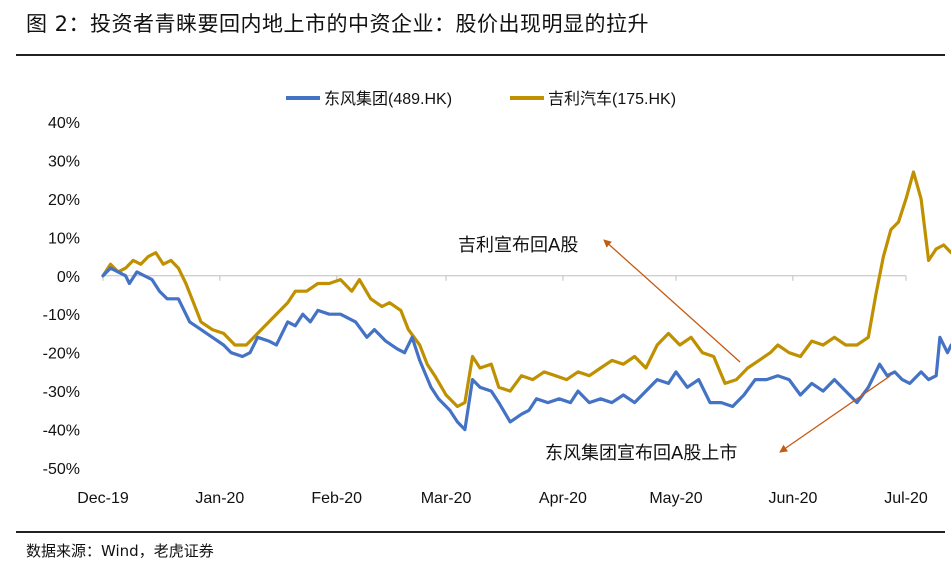 This screenshot has width=951, height=572. What do you see at coordinates (675, 498) in the screenshot?
I see `x-tick-label: May-20` at bounding box center [675, 498].